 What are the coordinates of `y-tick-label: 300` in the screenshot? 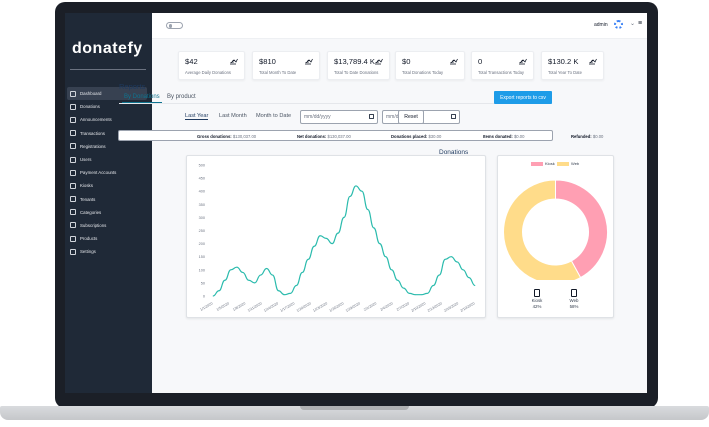 It's located at (202, 218).